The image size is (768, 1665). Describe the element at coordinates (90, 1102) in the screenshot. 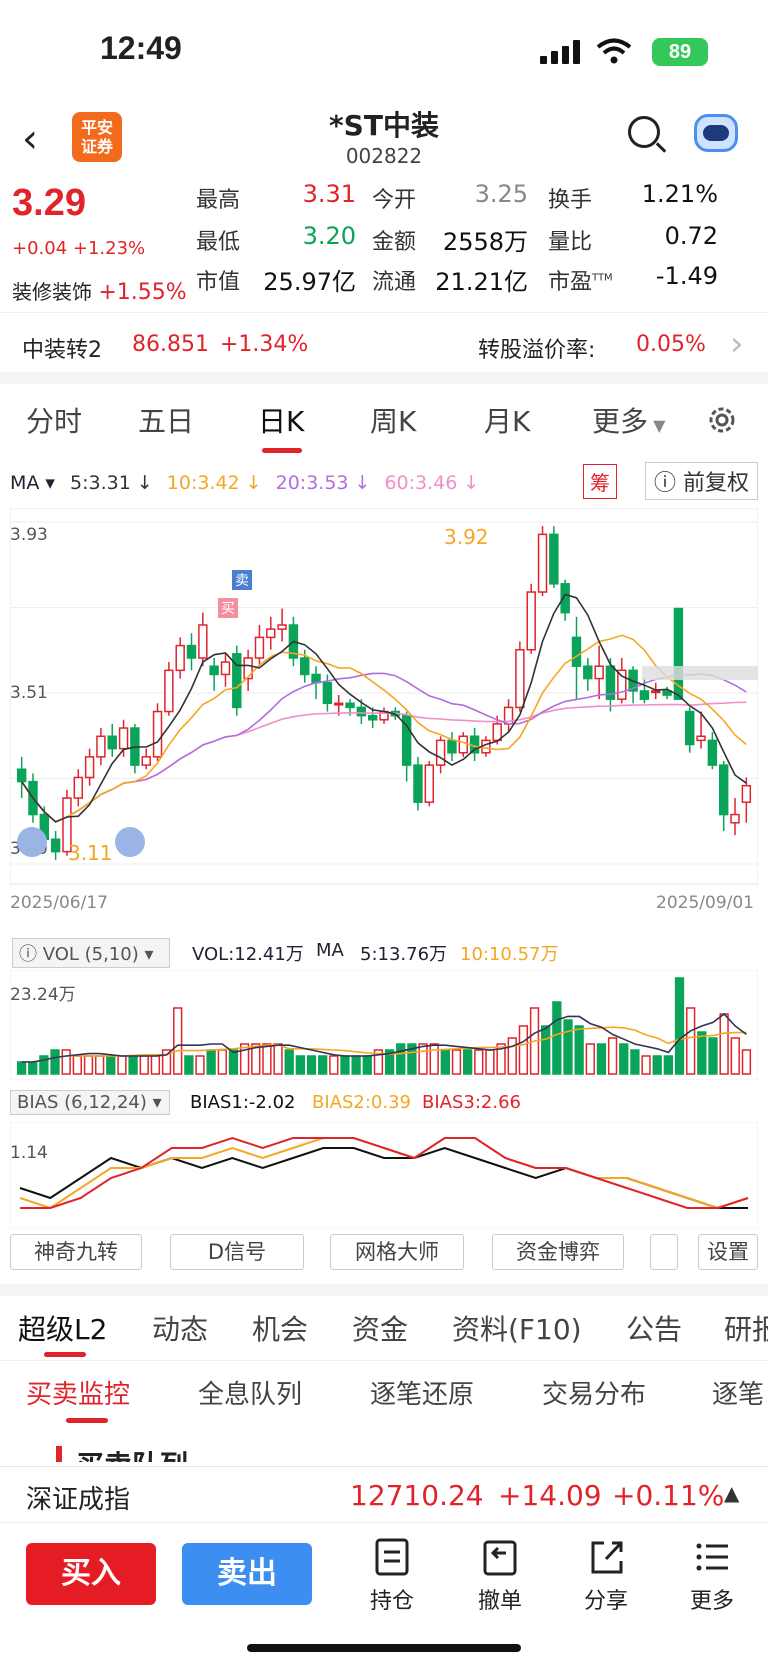

I see `bias-indicator-select: BIAS (6,12,24) ▾` at that location.